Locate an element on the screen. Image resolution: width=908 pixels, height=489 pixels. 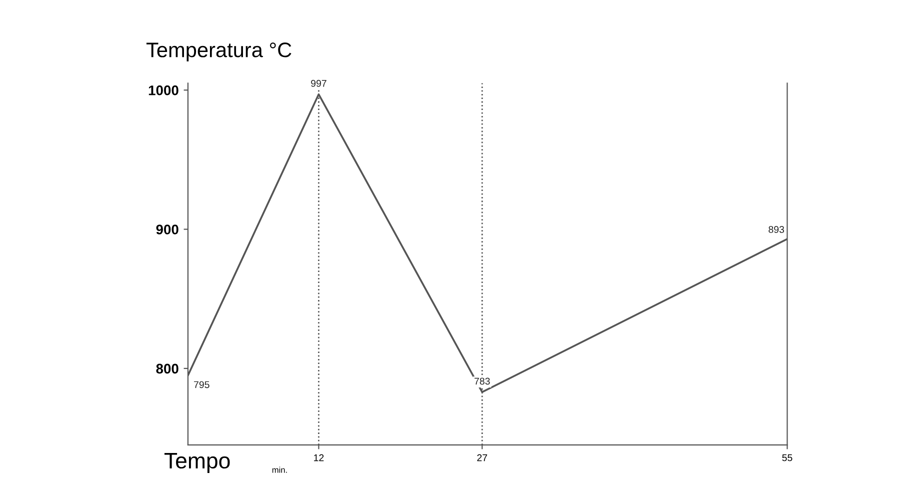
data-label: 997 is located at coordinates (318, 83).